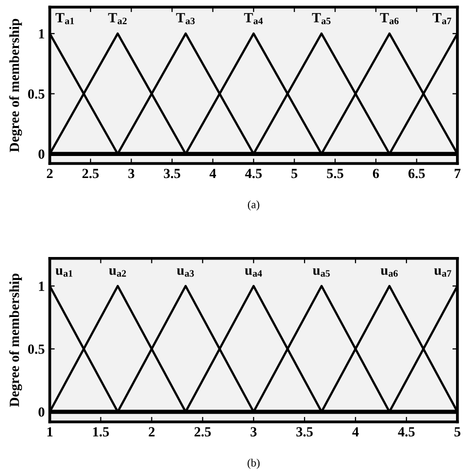 The image size is (474, 474). Describe the element at coordinates (457, 173) in the screenshot. I see `x-tick-label: 7` at that location.